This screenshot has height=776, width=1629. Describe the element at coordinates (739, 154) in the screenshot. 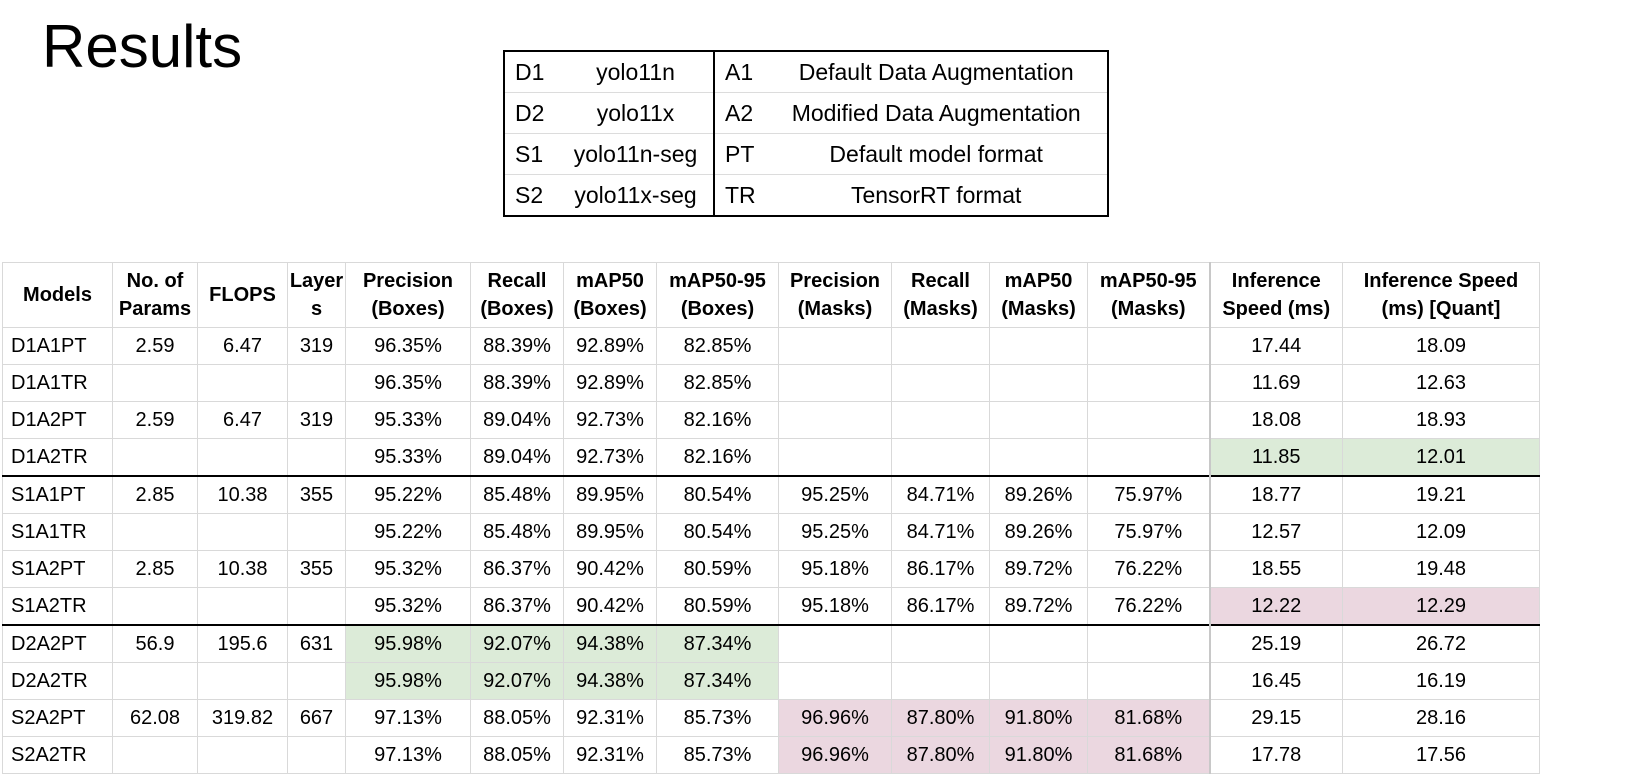

I see `legend-code: PT` at that location.